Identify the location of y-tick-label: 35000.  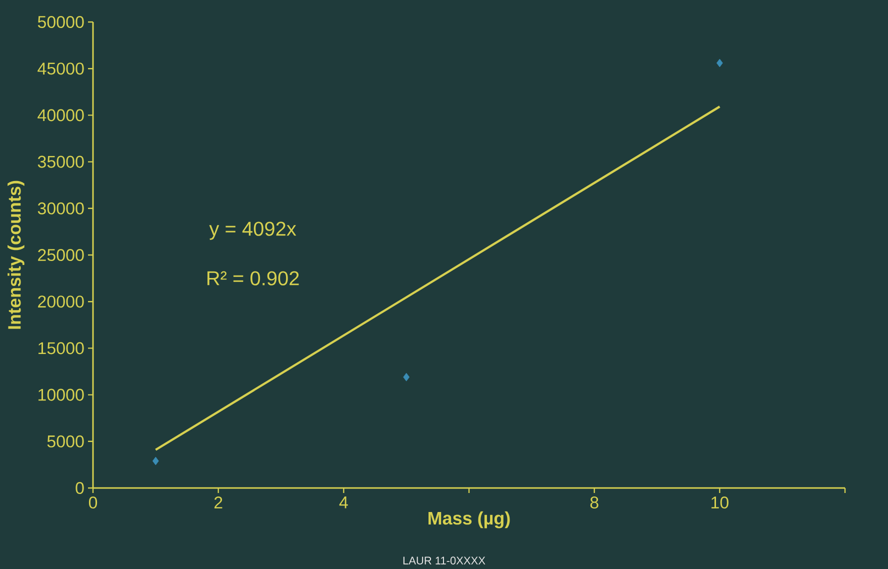
(61, 162).